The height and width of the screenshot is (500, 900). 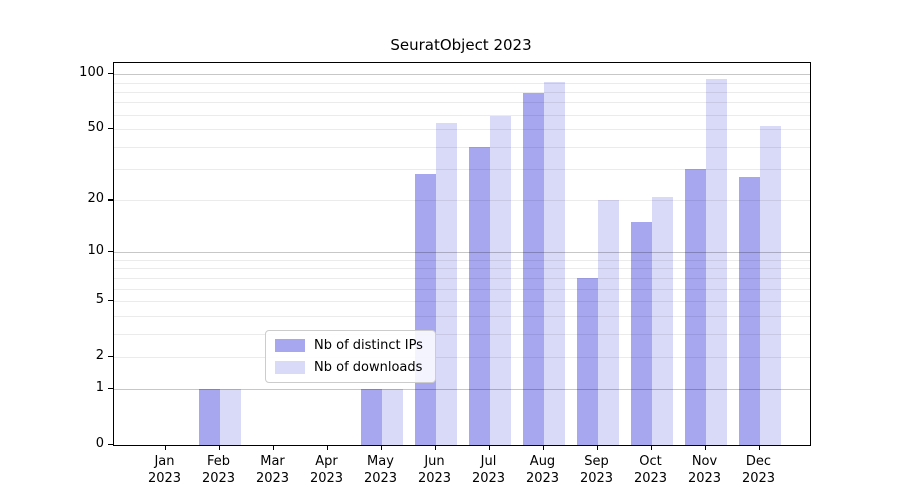 What do you see at coordinates (165, 447) in the screenshot?
I see `x-tick-jan` at bounding box center [165, 447].